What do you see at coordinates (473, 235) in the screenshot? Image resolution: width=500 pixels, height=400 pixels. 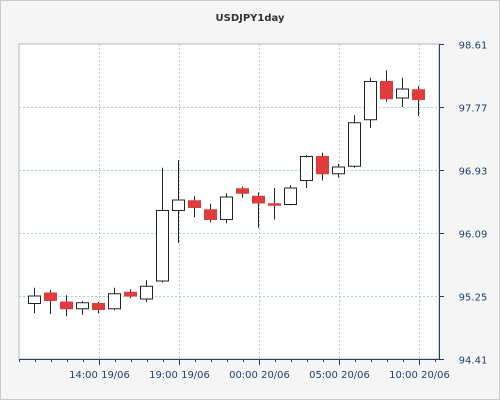 I see `y-tick-label: 96.09` at bounding box center [473, 235].